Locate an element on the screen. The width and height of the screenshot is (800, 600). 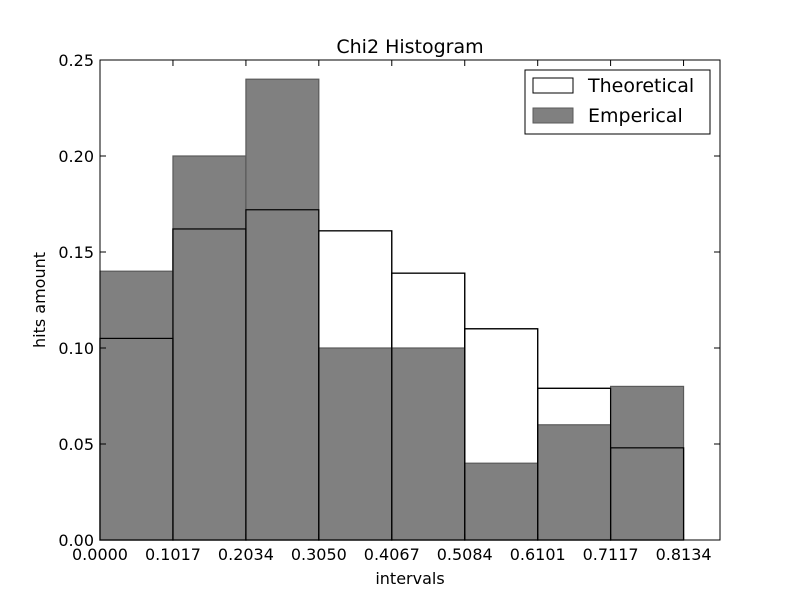
x-tick-label: 0.7117 is located at coordinates (611, 554).